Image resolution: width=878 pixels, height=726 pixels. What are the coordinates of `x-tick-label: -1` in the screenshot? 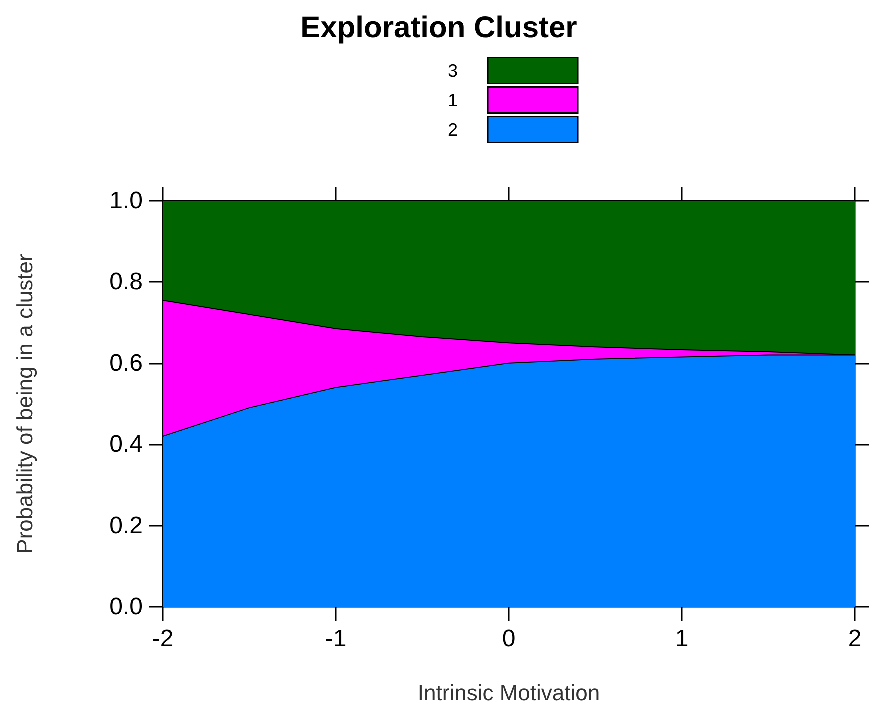 It's located at (336, 639).